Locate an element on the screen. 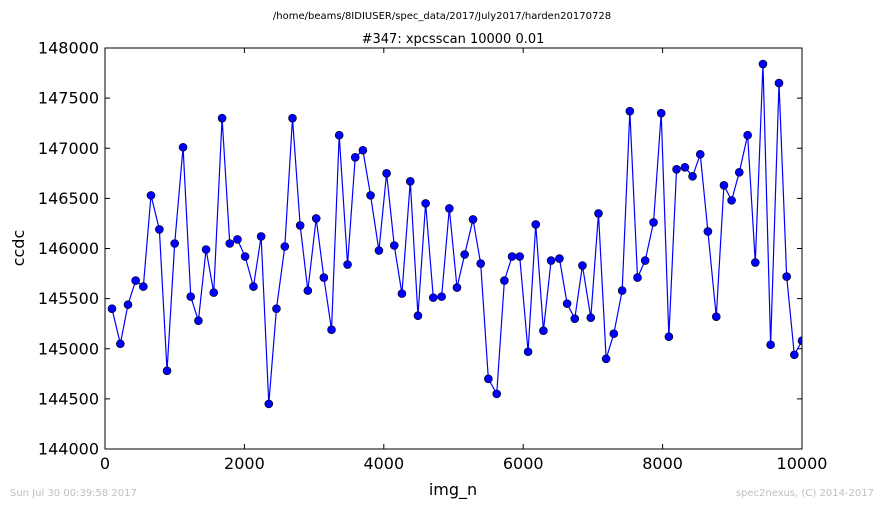  footer-timestamp: Sun Jul 30 00:39:58 2017 is located at coordinates (73, 493).